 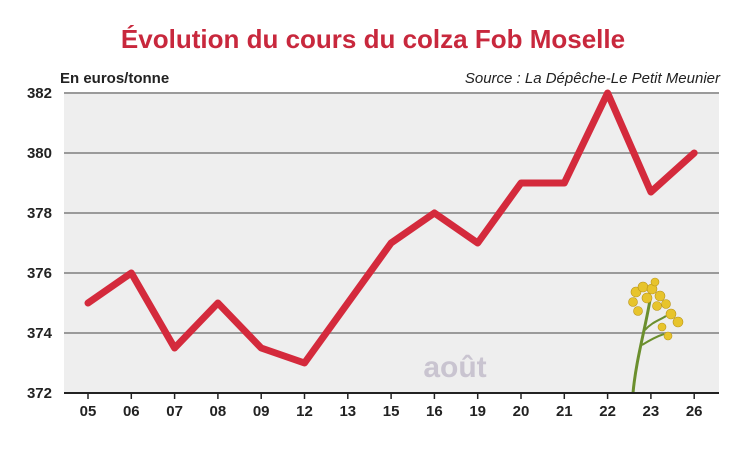 I want to click on y-tick-label: 374, so click(x=40, y=333).